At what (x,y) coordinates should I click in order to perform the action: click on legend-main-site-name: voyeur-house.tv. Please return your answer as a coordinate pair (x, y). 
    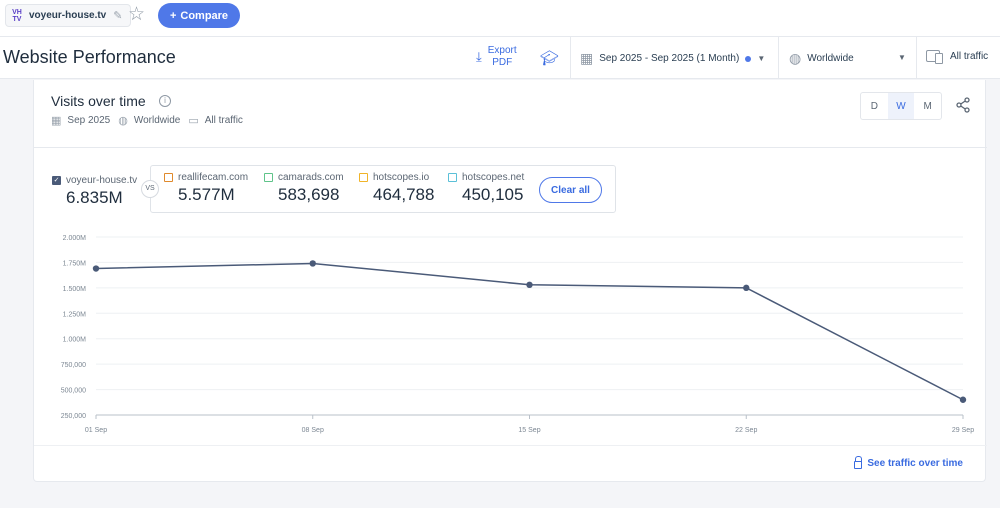
    Looking at the image, I should click on (102, 180).